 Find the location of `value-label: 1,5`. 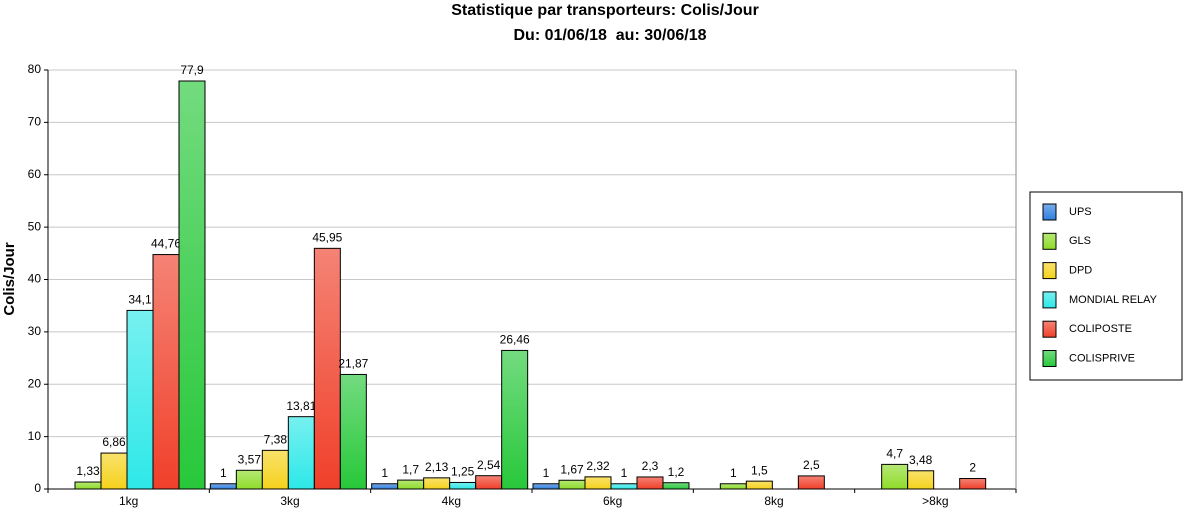

value-label: 1,5 is located at coordinates (759, 470).